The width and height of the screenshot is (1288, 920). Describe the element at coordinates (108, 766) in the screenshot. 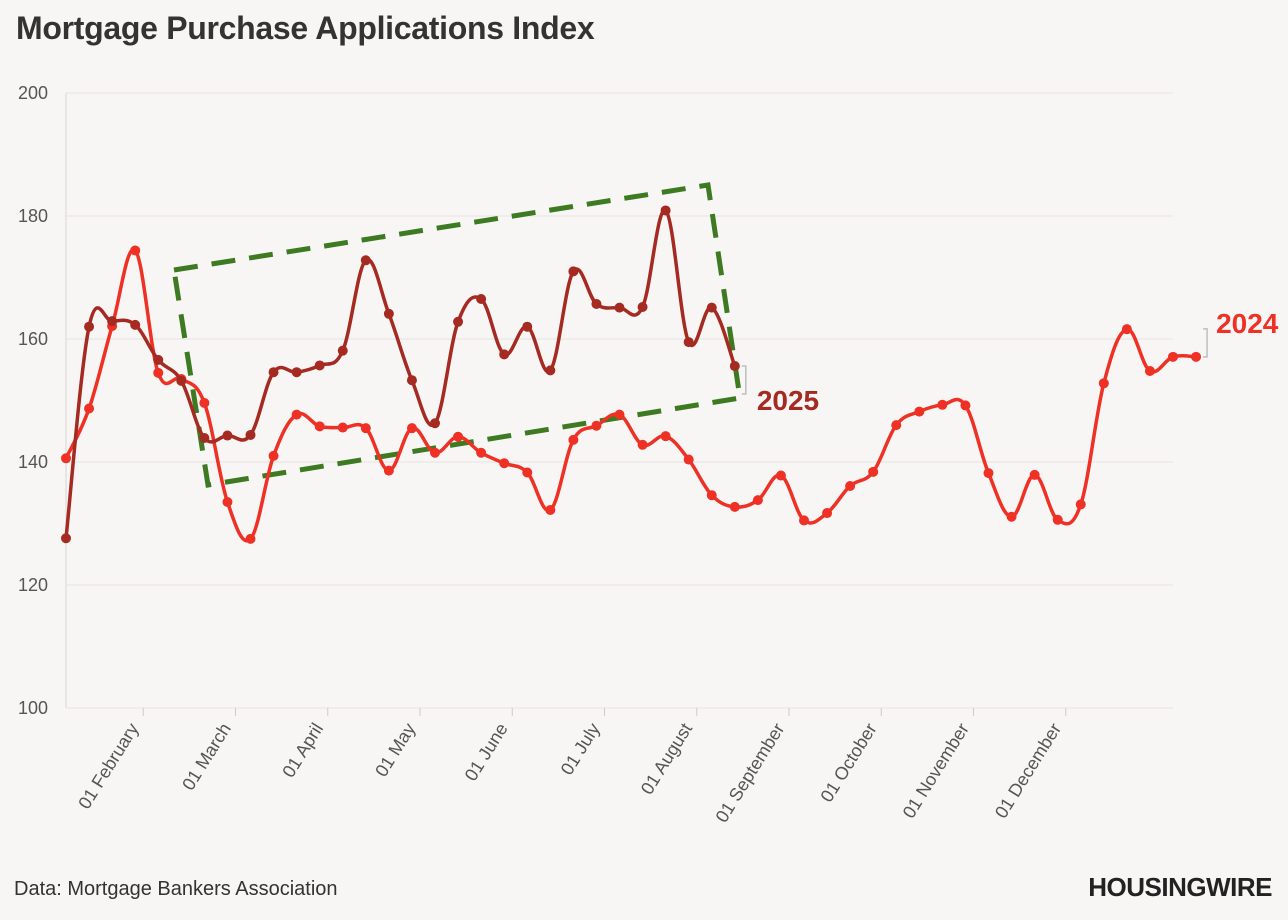

I see `x-tick-label: 01 February` at that location.